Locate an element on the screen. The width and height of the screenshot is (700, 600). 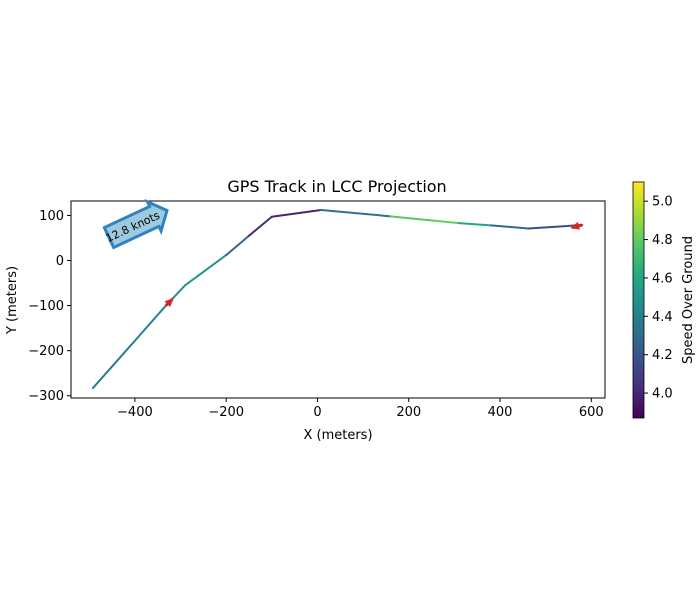
y-axis-label: Y (meters) is located at coordinates (12, 300).